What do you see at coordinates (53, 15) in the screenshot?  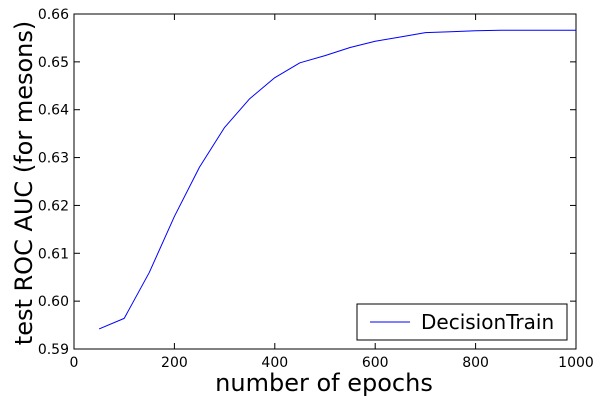 I see `y-tick-label: 0.66` at bounding box center [53, 15].